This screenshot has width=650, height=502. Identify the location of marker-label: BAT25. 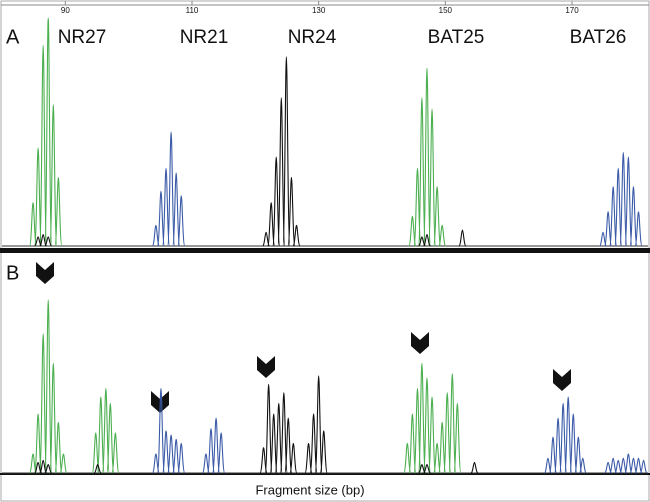
(456, 37).